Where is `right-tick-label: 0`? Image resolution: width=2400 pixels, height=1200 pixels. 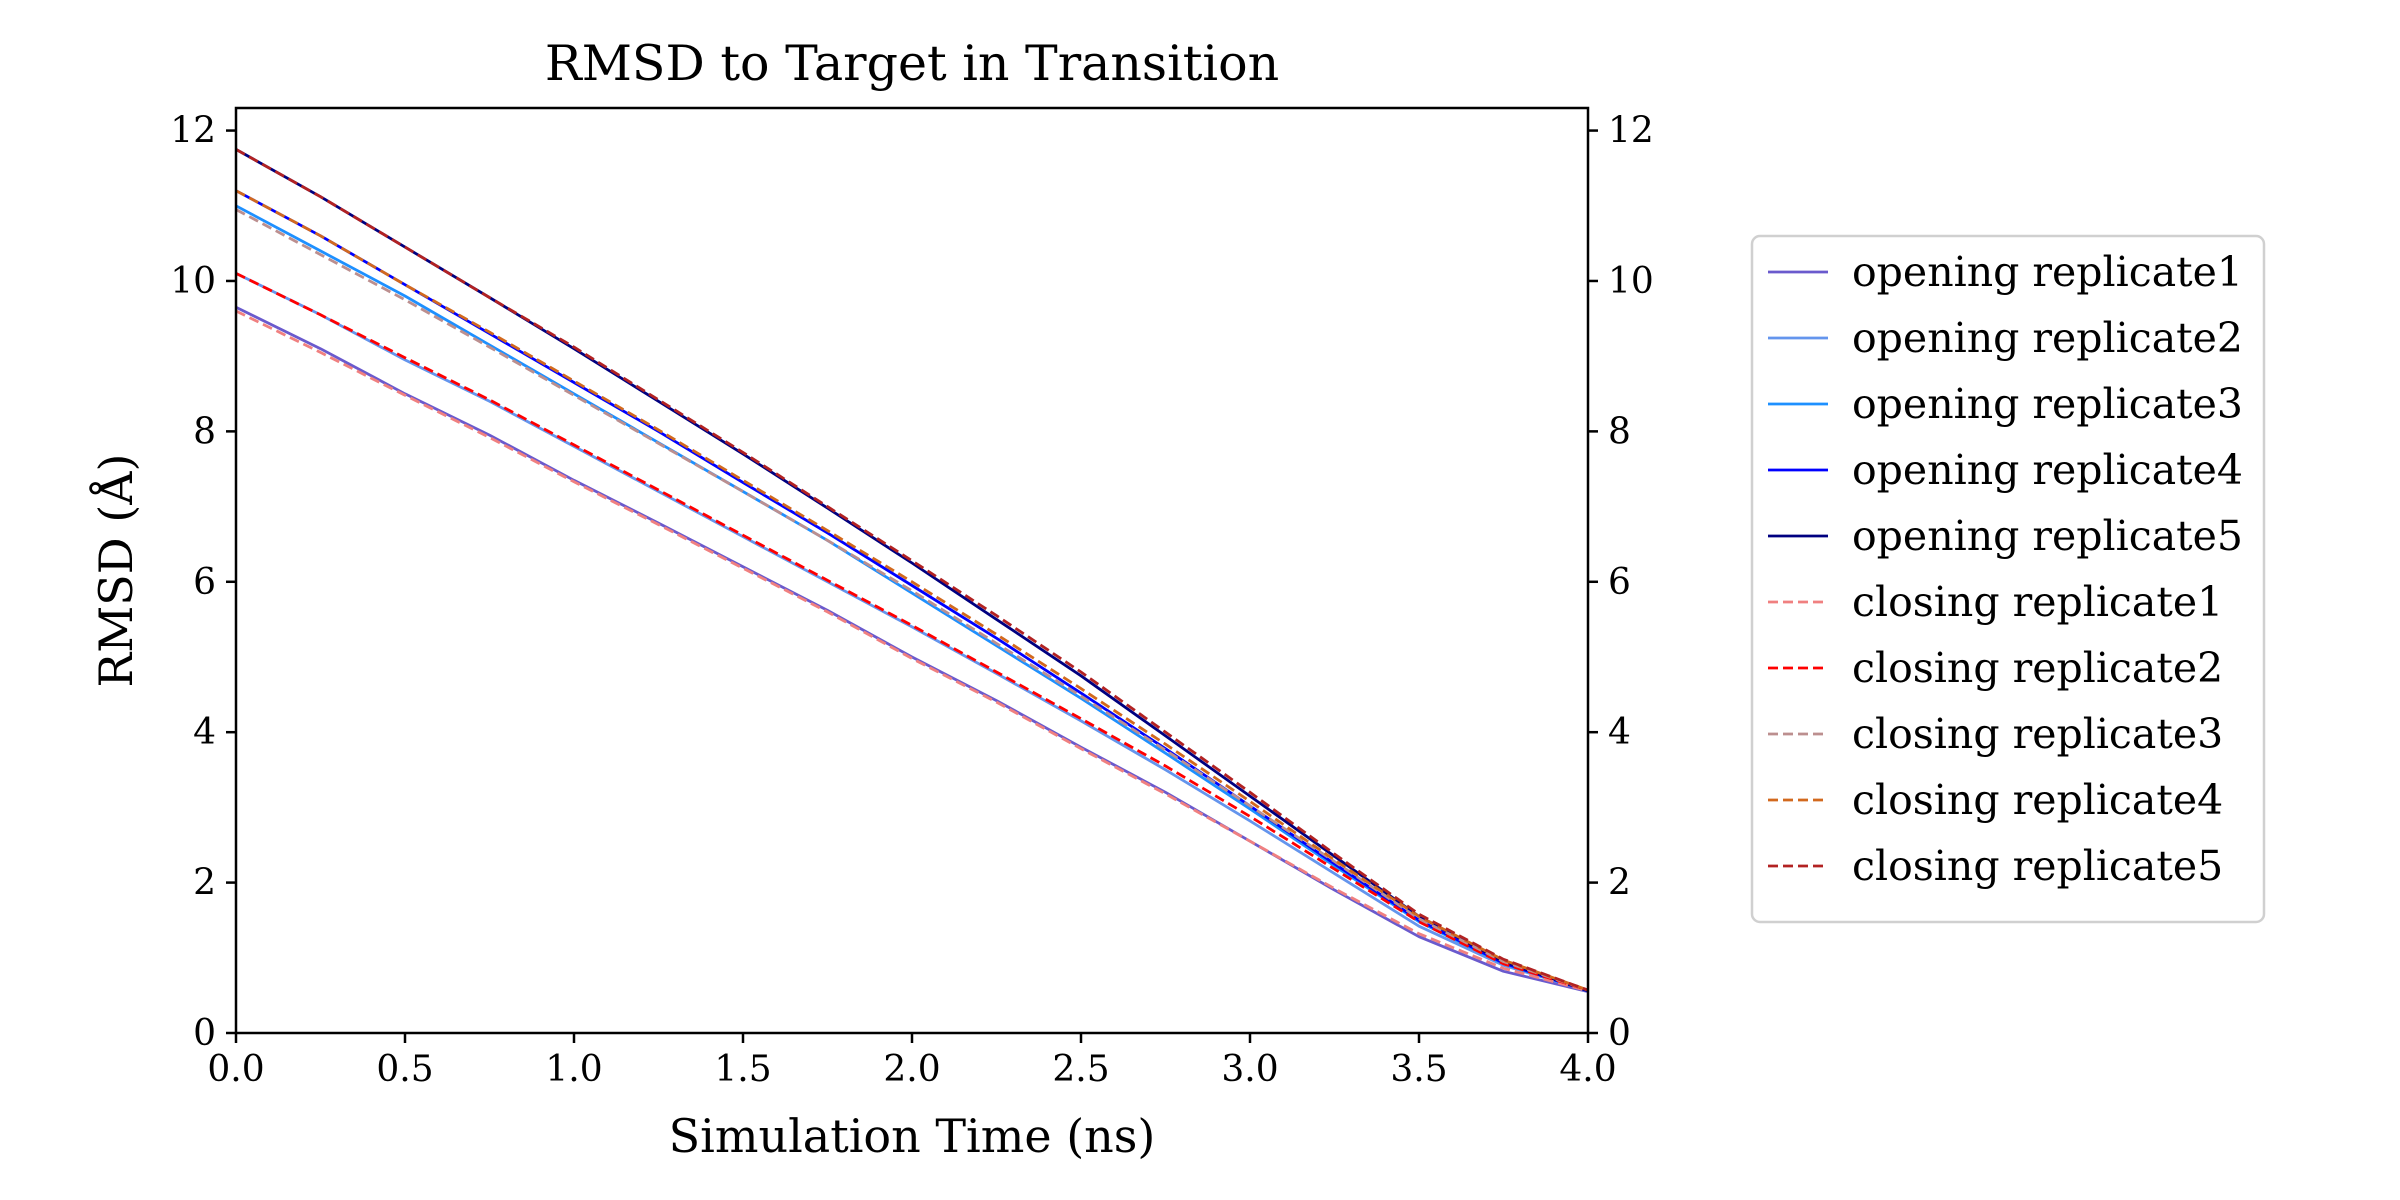
right-tick-label: 0 is located at coordinates (1619, 1033).